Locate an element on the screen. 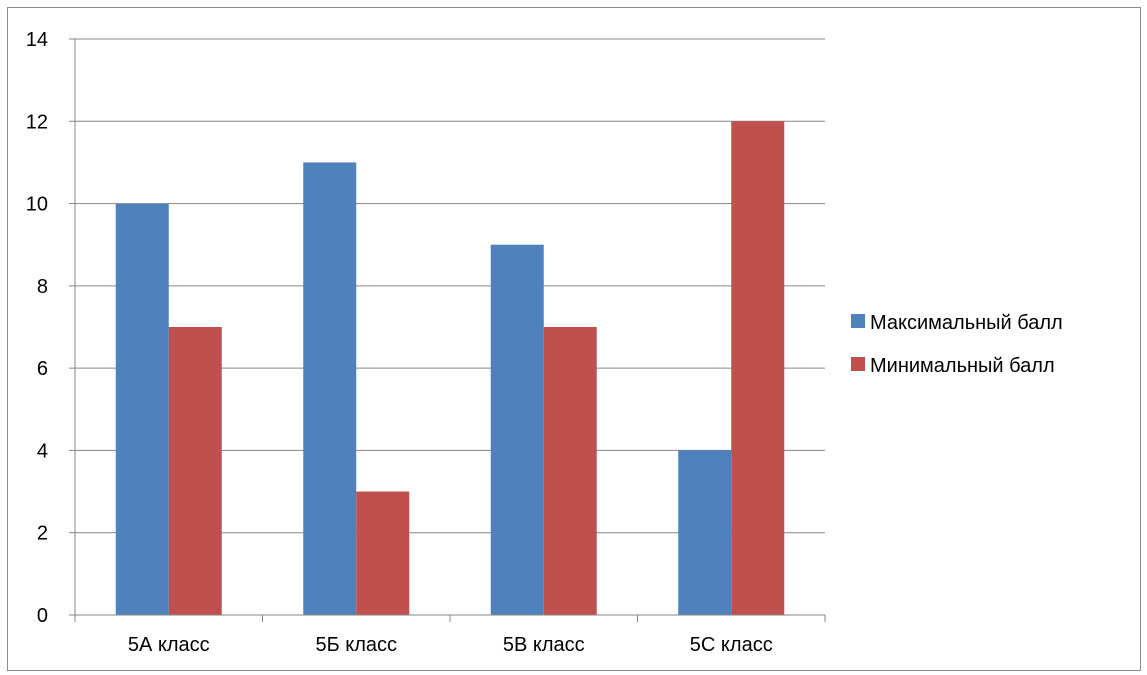  y-tick-label: 8 is located at coordinates (42, 287).